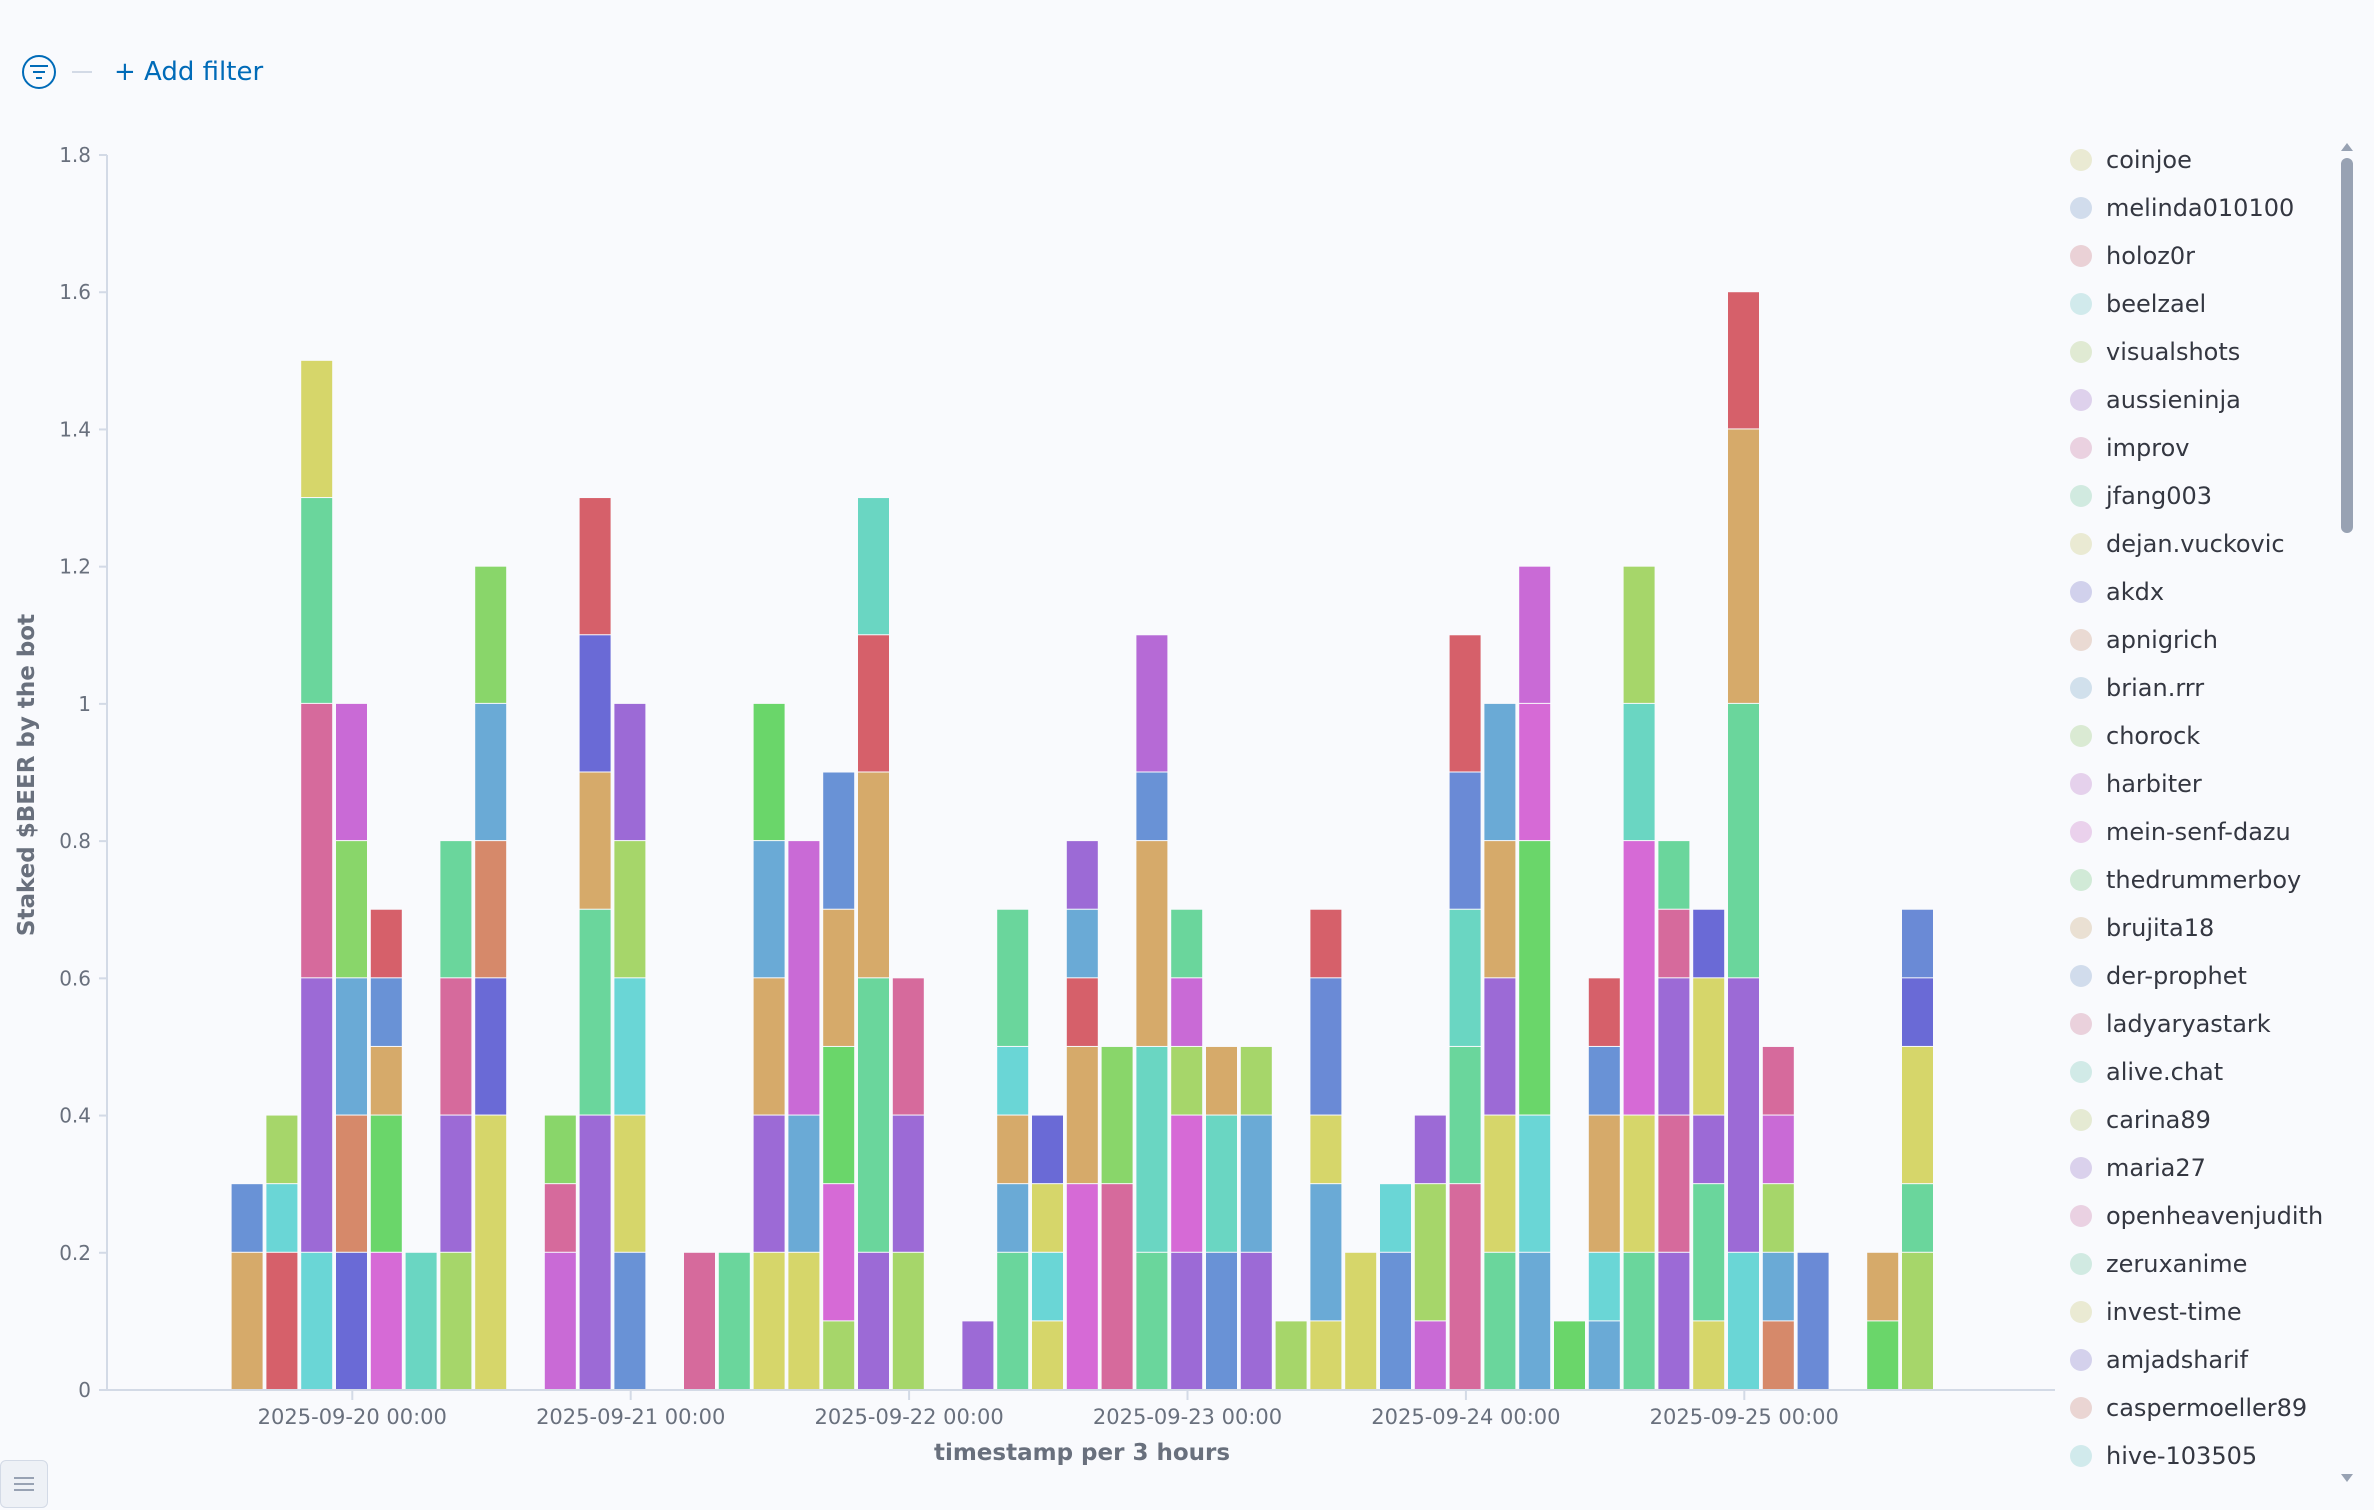 The height and width of the screenshot is (1510, 2374). Describe the element at coordinates (2141, 496) in the screenshot. I see `legend-item: jfang003` at that location.